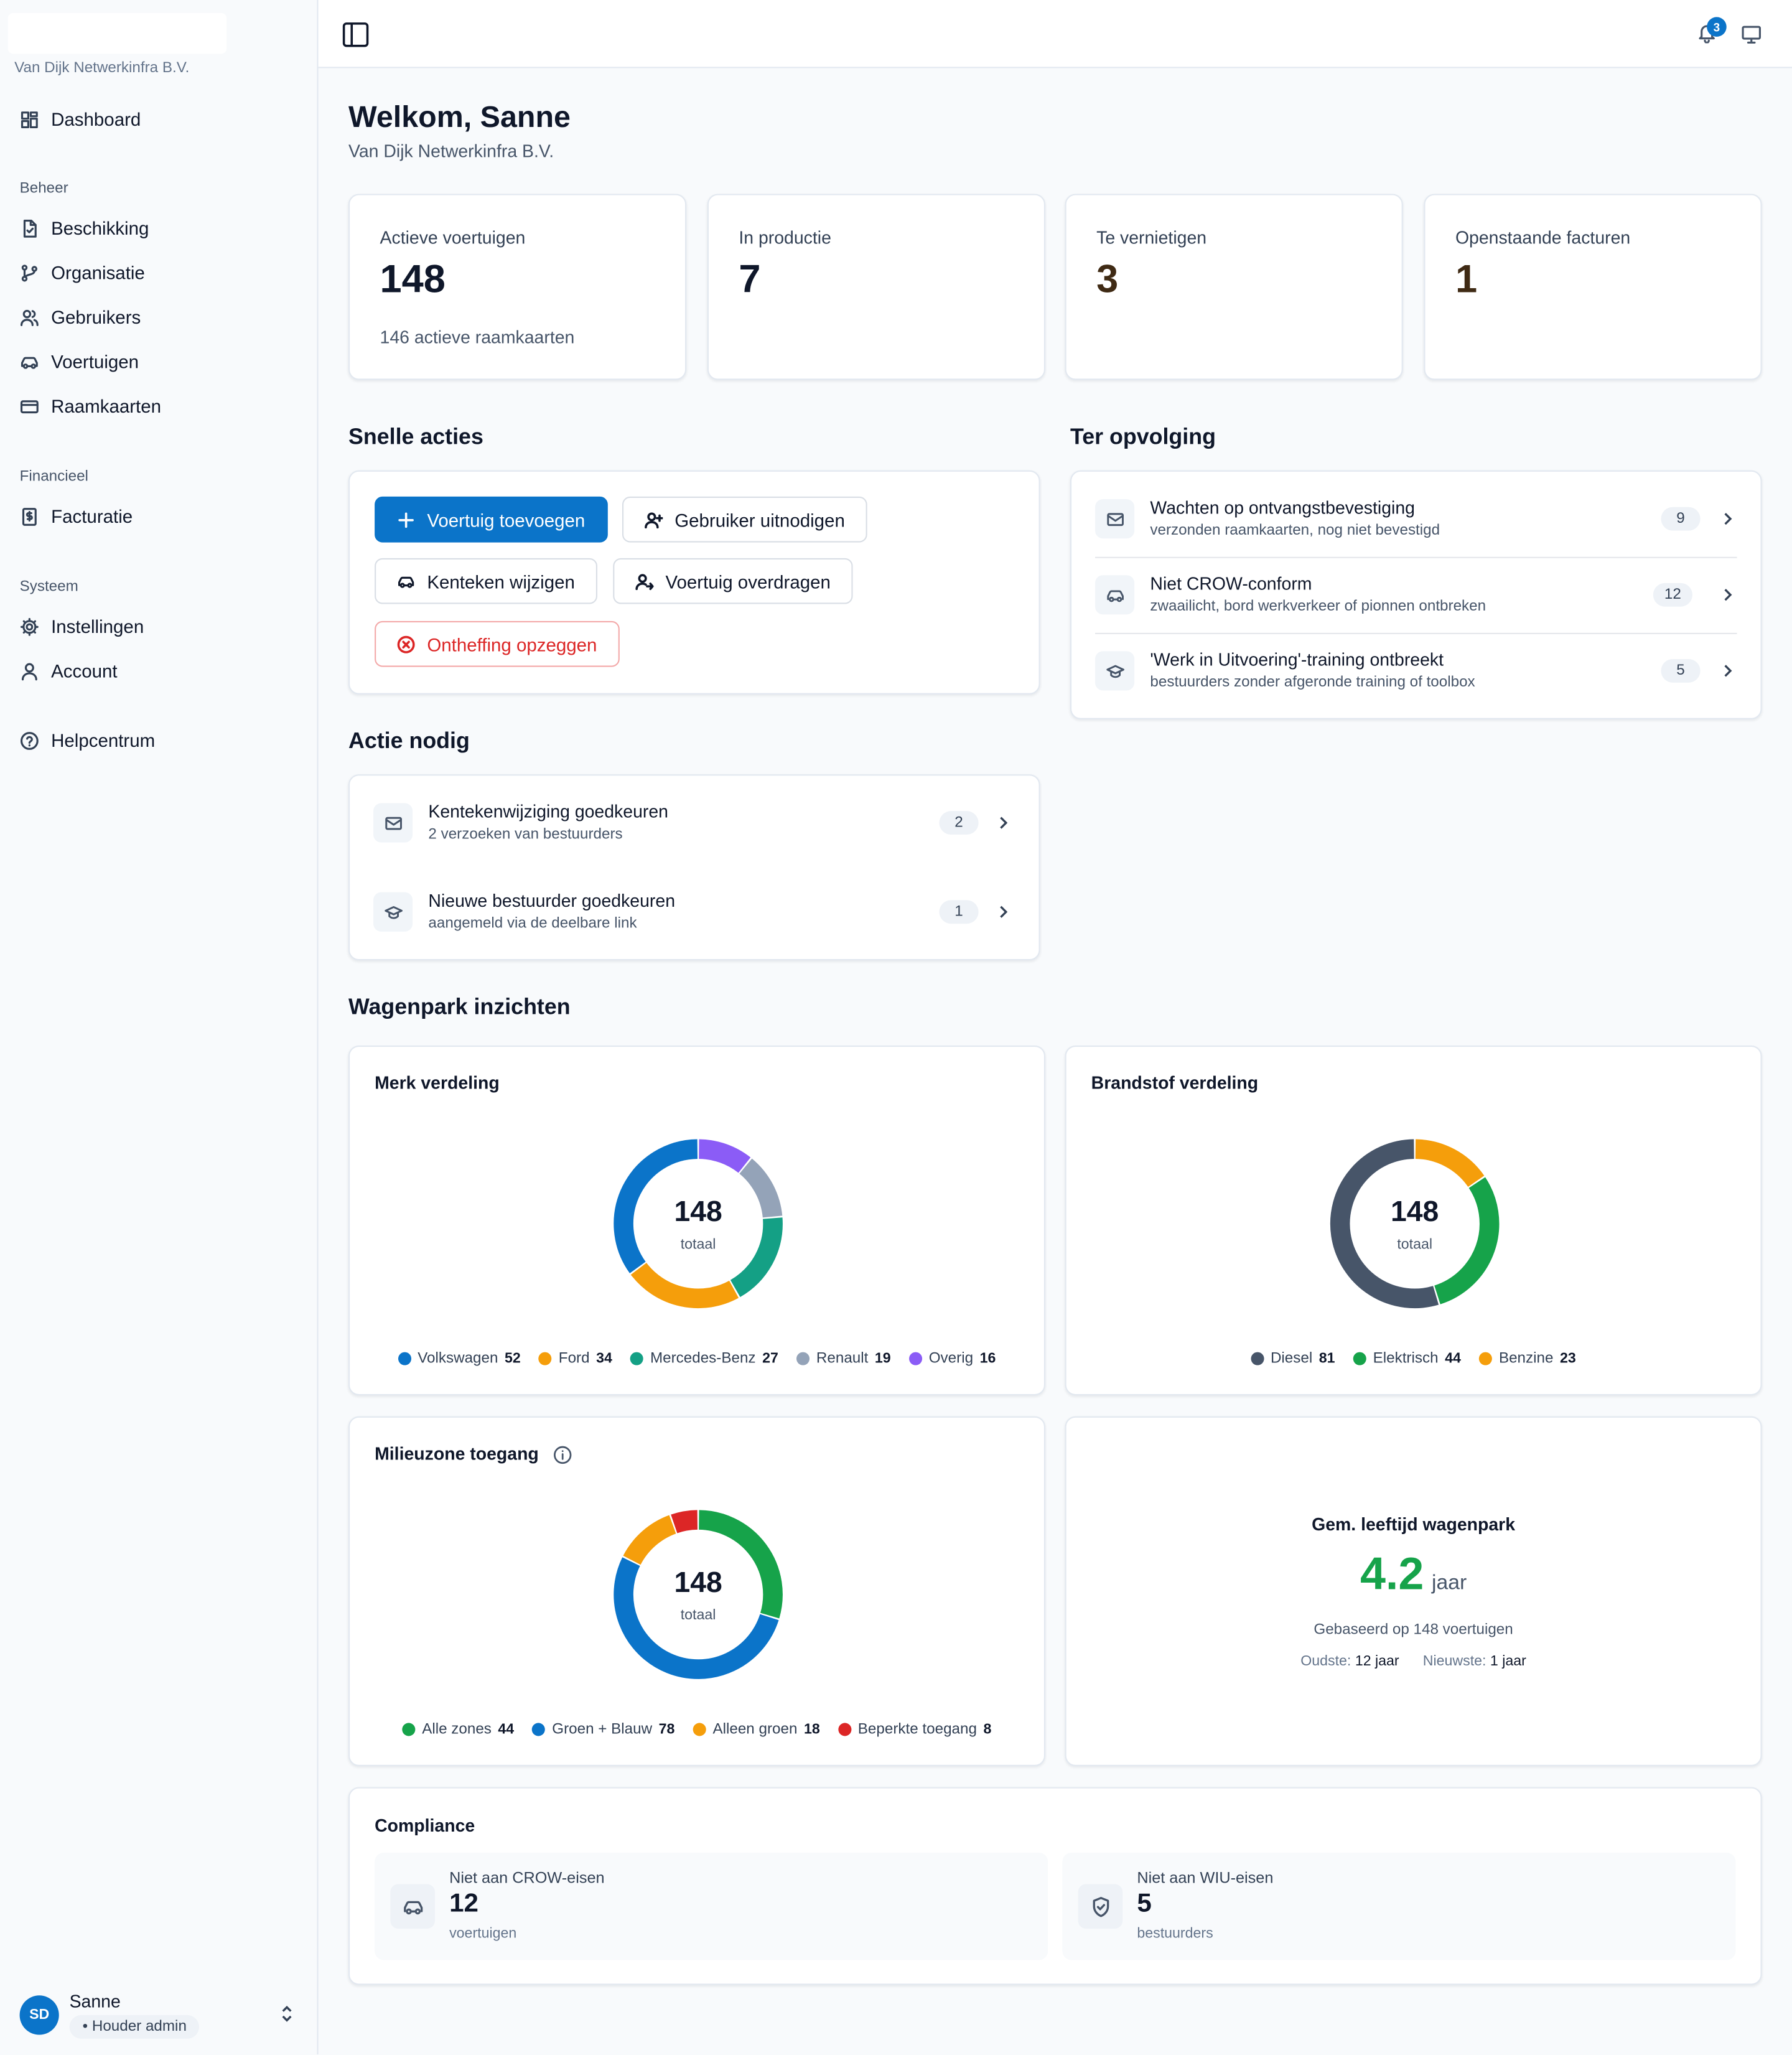  I want to click on receipt-icon, so click(29, 516).